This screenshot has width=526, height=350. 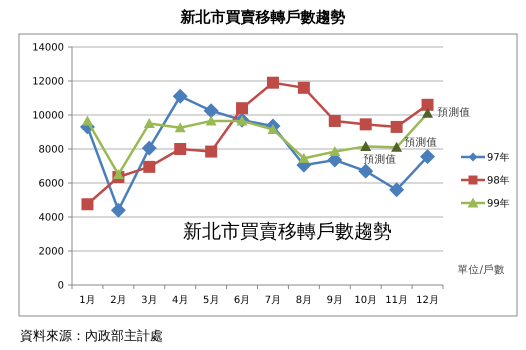 I want to click on chart-title: 新北市買賣移轉戶數趨勢, so click(x=263, y=17).